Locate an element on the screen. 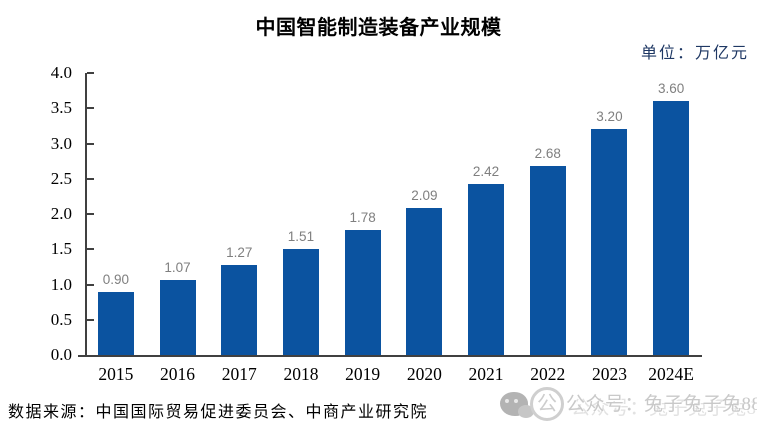  bar-value-label: 3.60 is located at coordinates (671, 89).